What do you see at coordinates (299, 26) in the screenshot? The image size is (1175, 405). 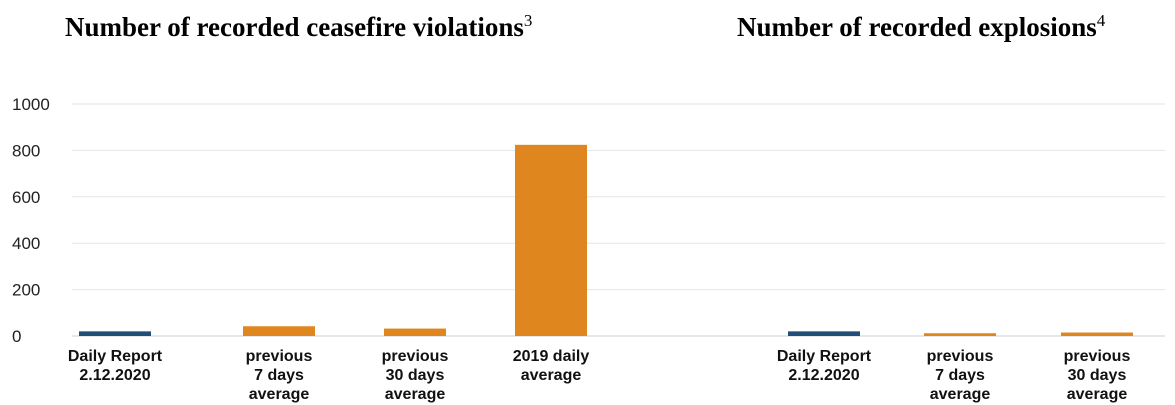 I see `chart-title-ceasefire-violations: Number of recorded ceasefire violations3` at bounding box center [299, 26].